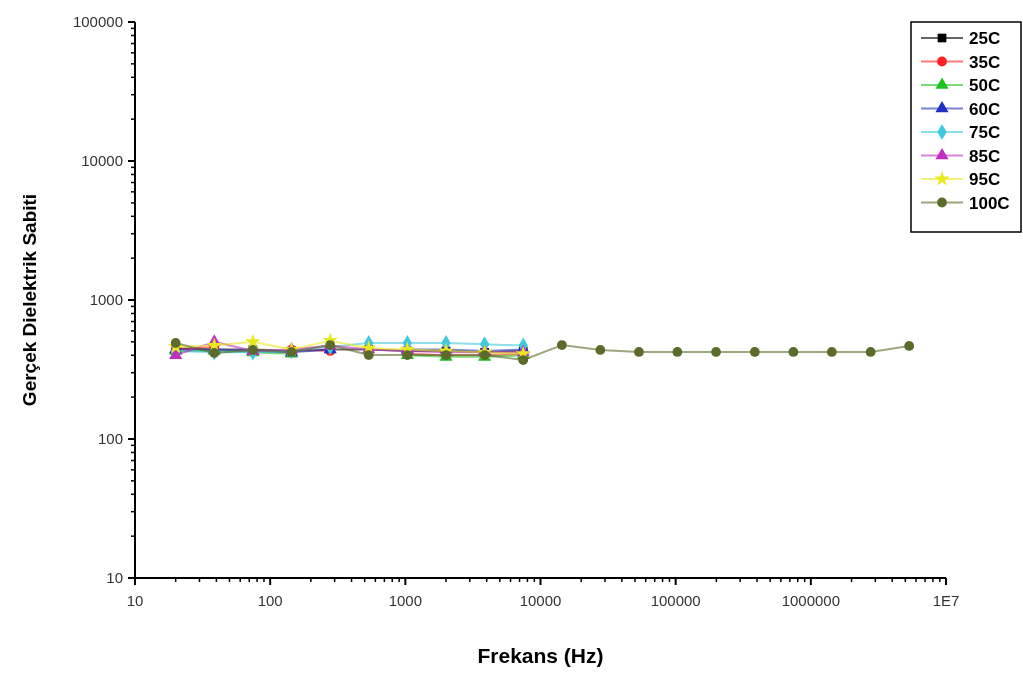 The width and height of the screenshot is (1023, 673). Describe the element at coordinates (106, 299) in the screenshot. I see `y-tick-label: 1000` at that location.